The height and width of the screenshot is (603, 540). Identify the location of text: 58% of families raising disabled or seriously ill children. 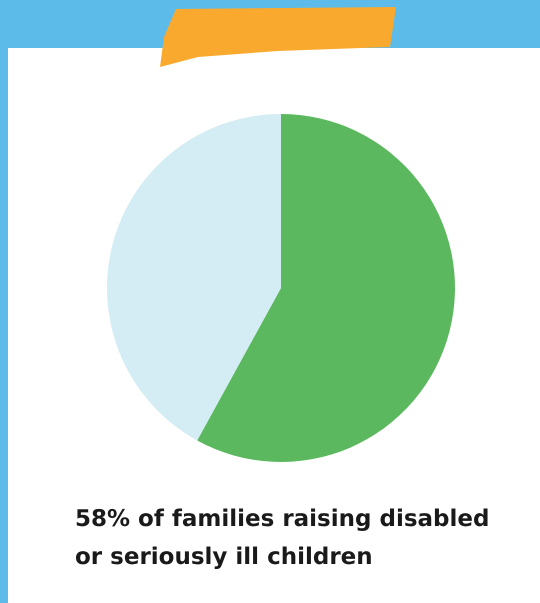
(282, 538).